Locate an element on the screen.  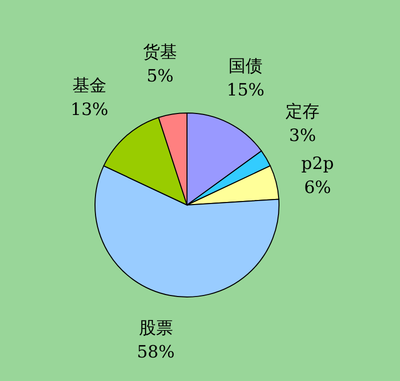
slice-label: 国债 is located at coordinates (245, 66).